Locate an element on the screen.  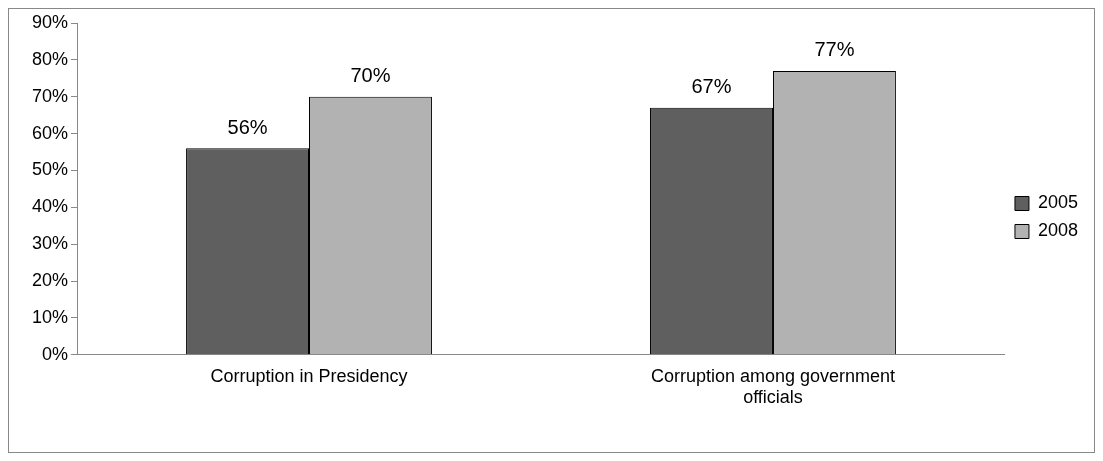
y-tick-label: 80% is located at coordinates (50, 58).